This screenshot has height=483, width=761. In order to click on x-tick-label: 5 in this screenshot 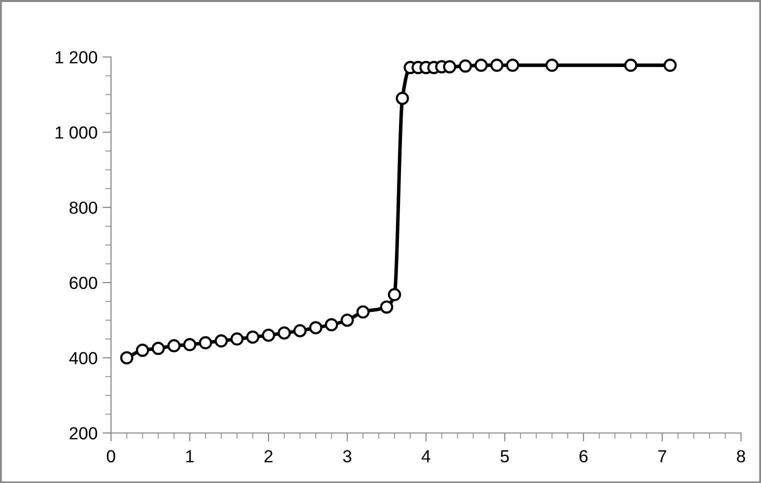, I will do `click(504, 456)`.